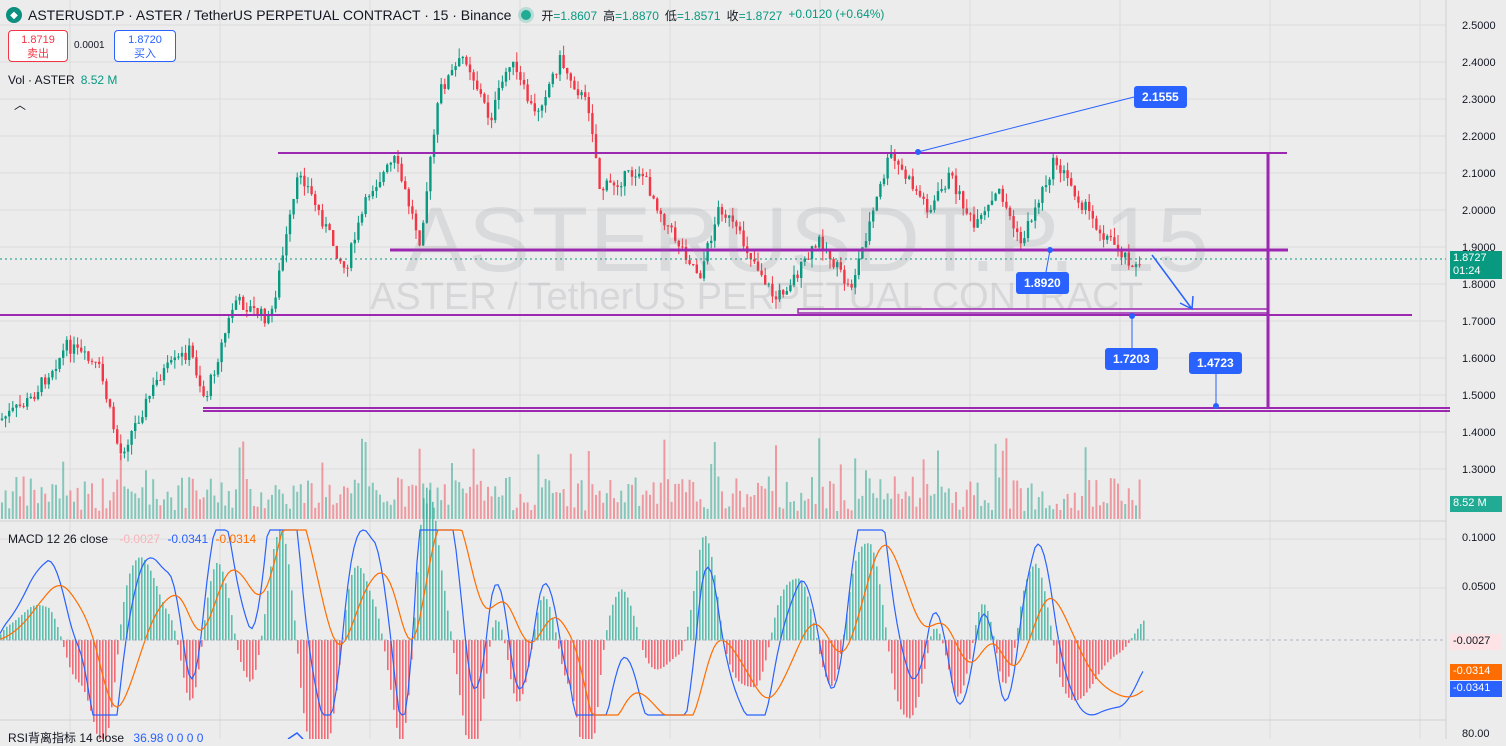 The width and height of the screenshot is (1506, 746). Describe the element at coordinates (145, 46) in the screenshot. I see `buy-button: 1.8720 买入` at that location.